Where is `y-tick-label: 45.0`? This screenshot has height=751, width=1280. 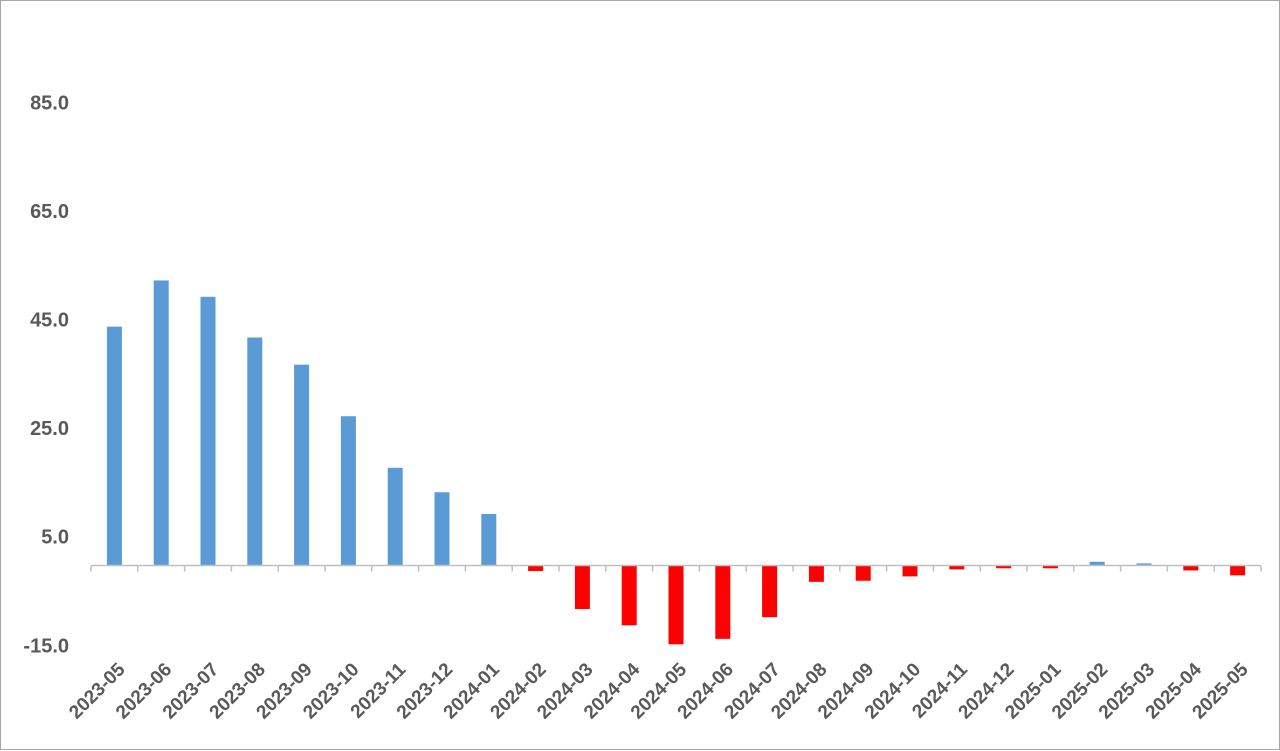 y-tick-label: 45.0 is located at coordinates (49, 320).